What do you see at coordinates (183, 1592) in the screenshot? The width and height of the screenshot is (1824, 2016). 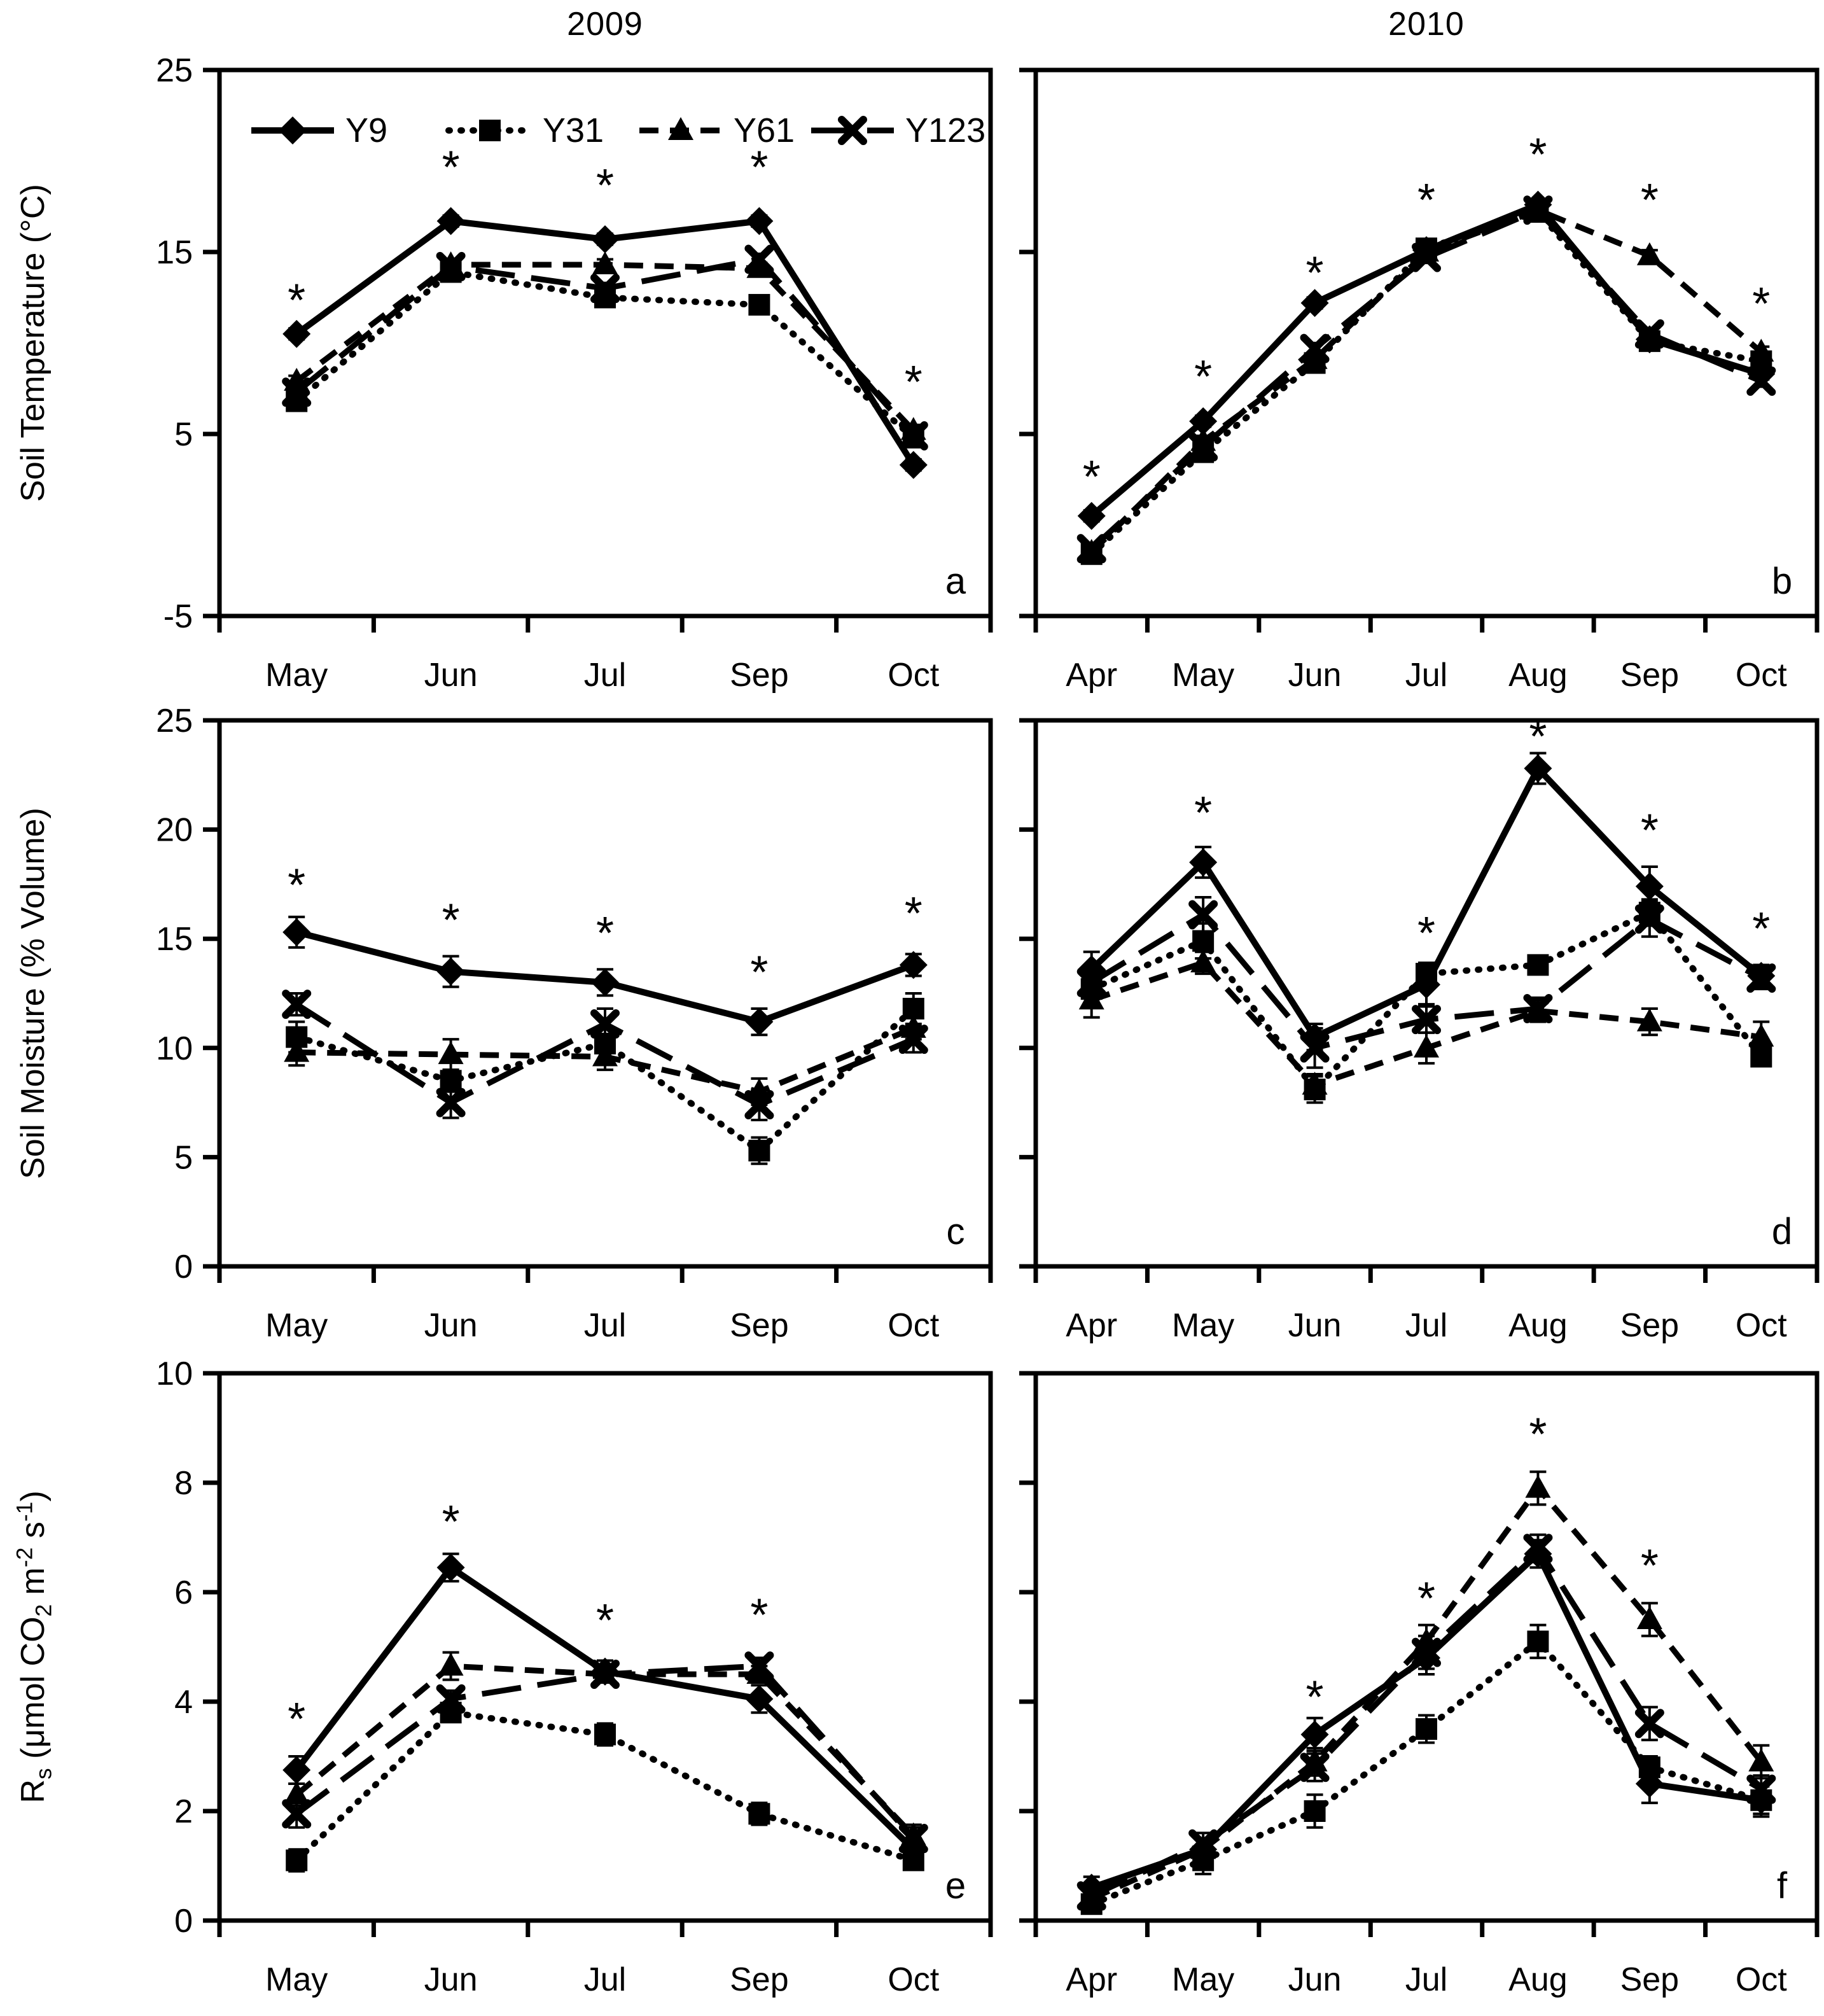 I see `y-tick-label: 6` at bounding box center [183, 1592].